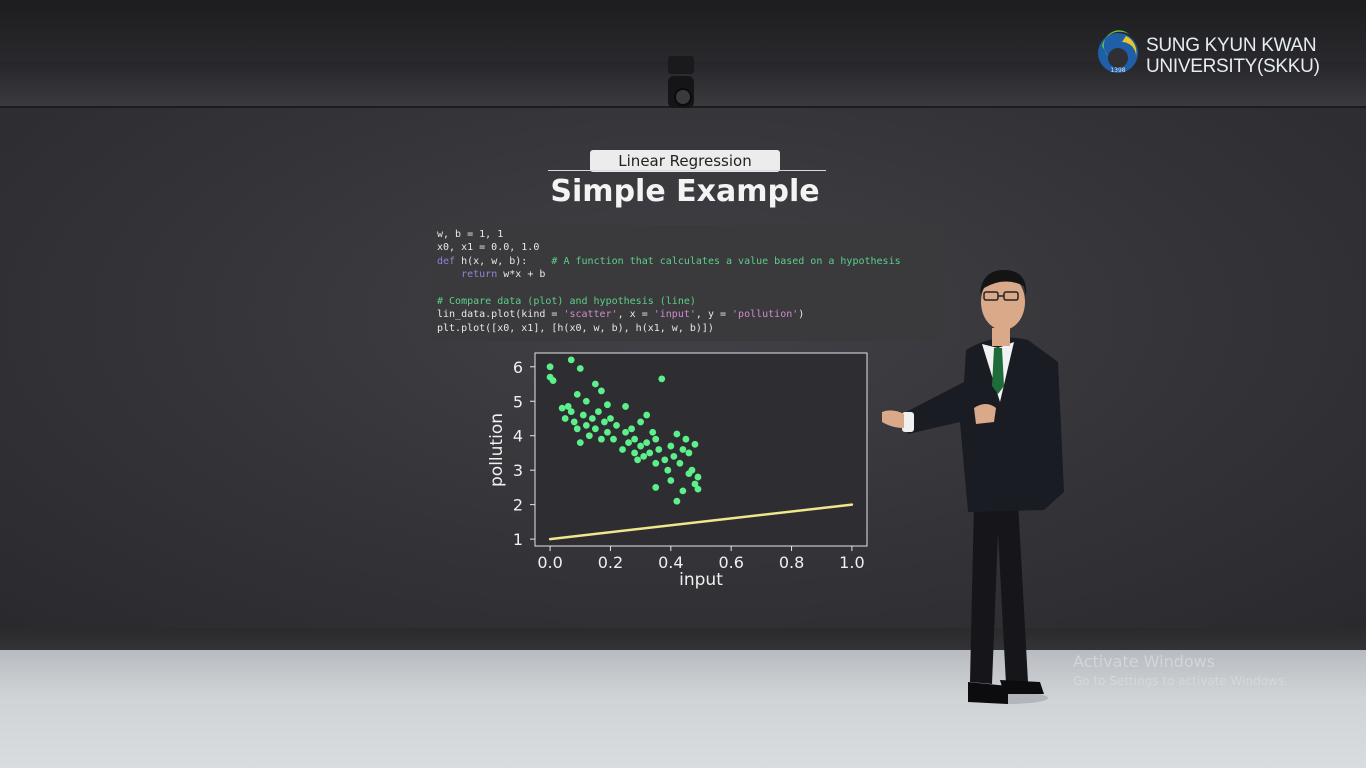  I want to click on presenter, so click(973, 487).